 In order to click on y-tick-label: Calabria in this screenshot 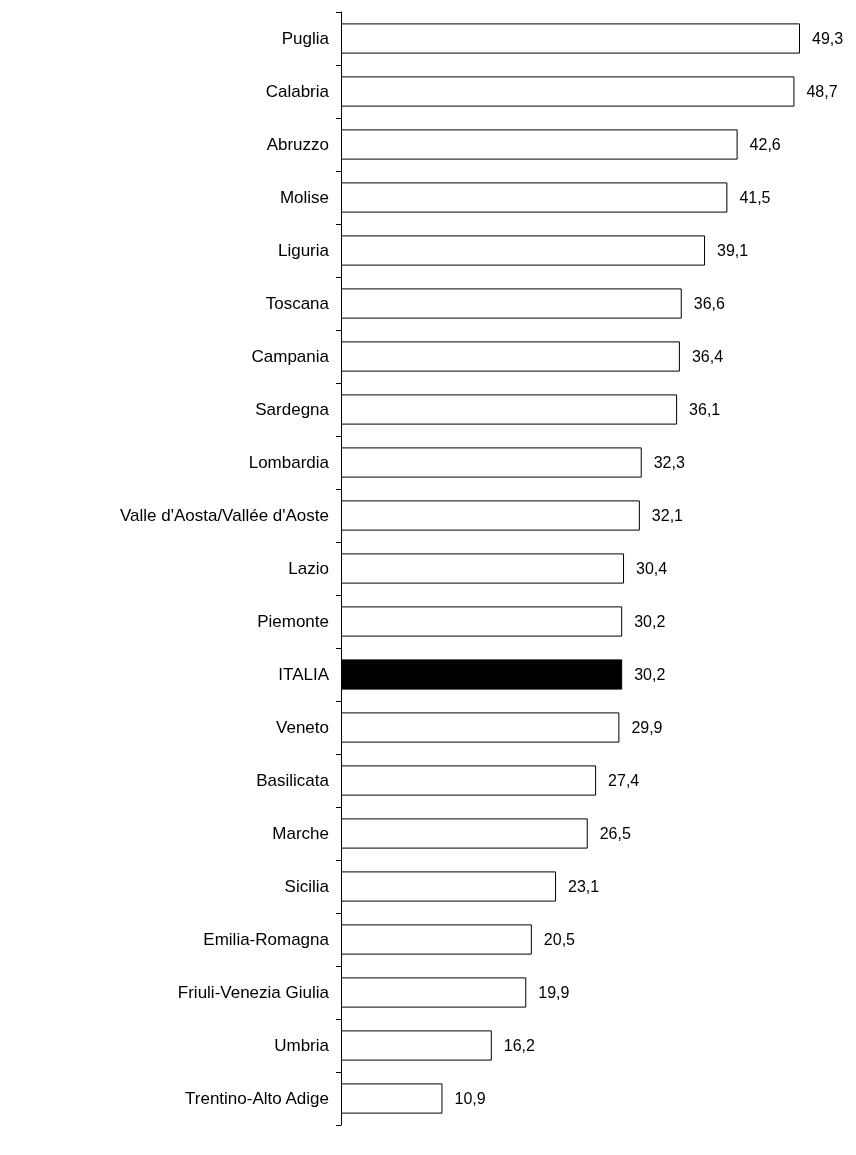, I will do `click(297, 91)`.